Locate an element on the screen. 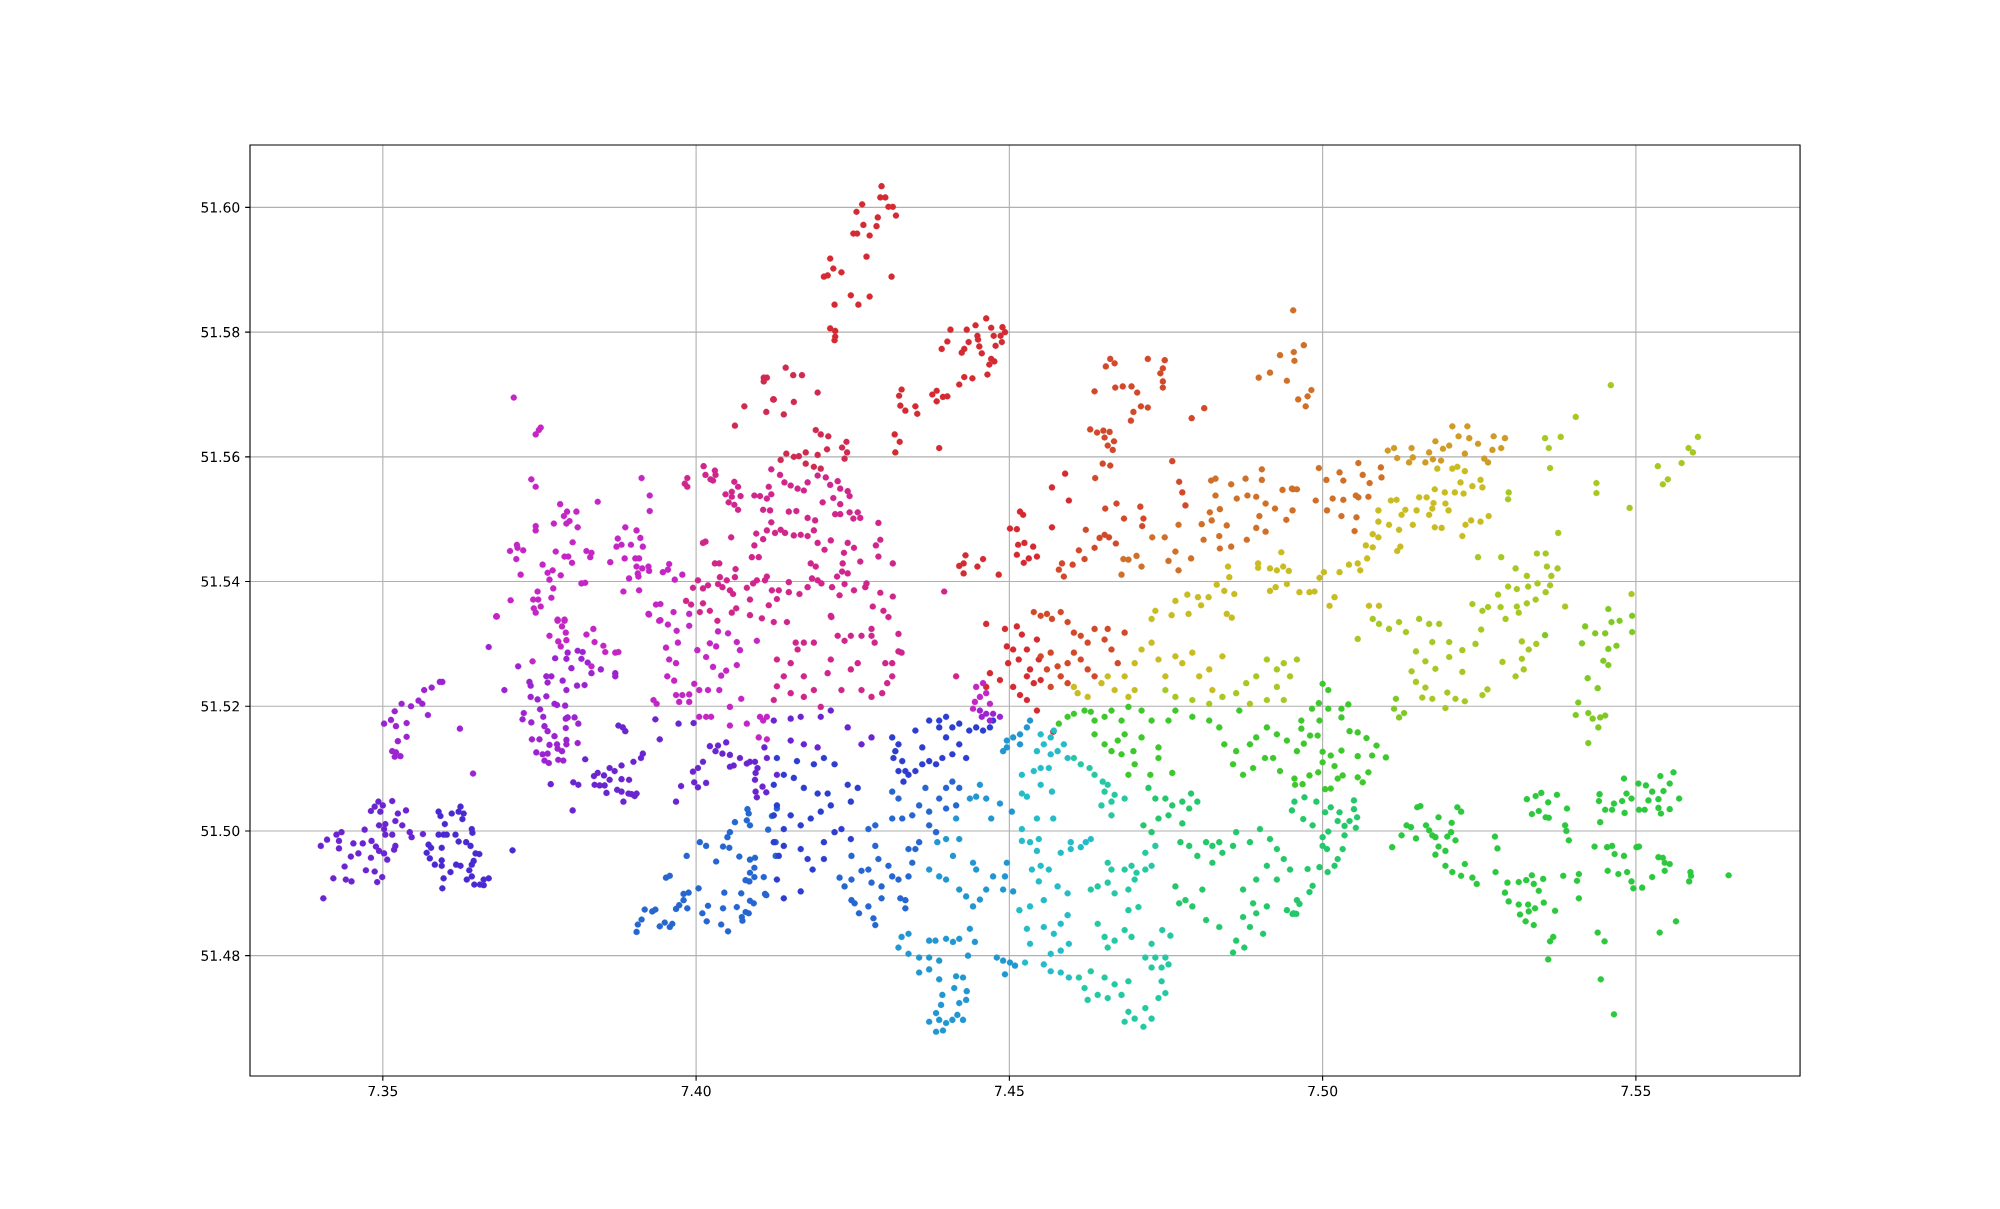 This screenshot has height=1209, width=2000. x-tick-label: 7.35 is located at coordinates (383, 1091).